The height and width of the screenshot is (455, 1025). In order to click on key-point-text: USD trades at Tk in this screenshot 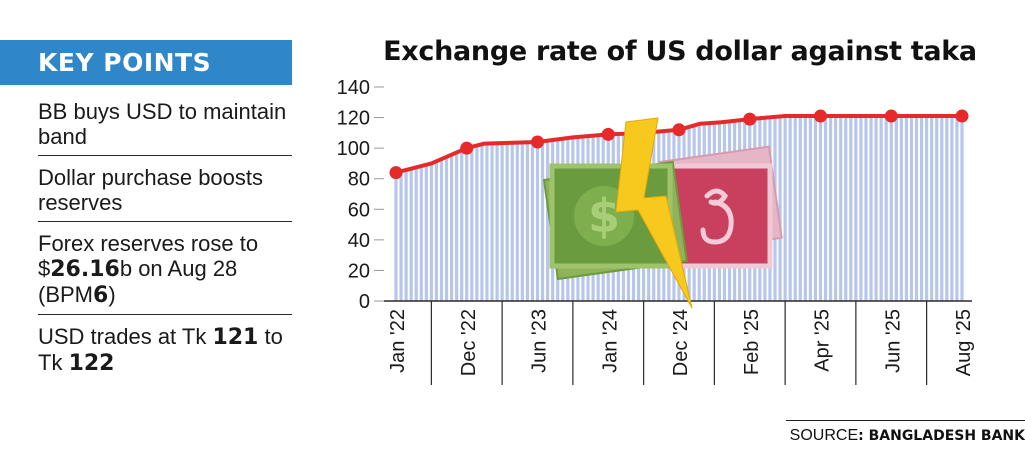, I will do `click(125, 336)`.